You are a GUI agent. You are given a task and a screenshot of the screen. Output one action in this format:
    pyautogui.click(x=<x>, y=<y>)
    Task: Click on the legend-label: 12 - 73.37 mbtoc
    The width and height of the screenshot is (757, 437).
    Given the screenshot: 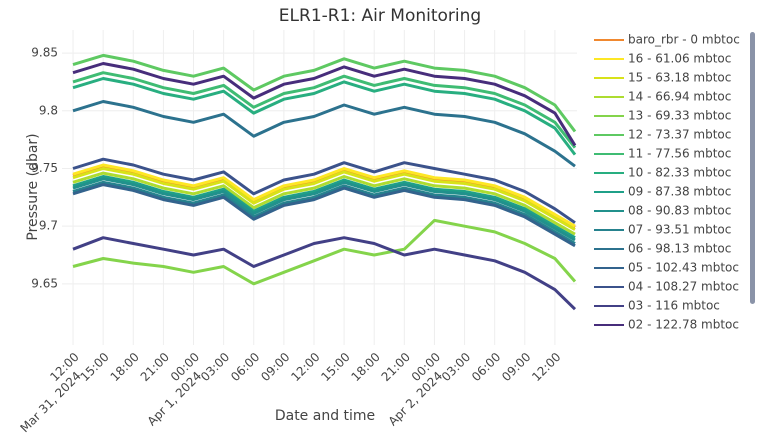 What is the action you would take?
    pyautogui.click(x=679, y=135)
    